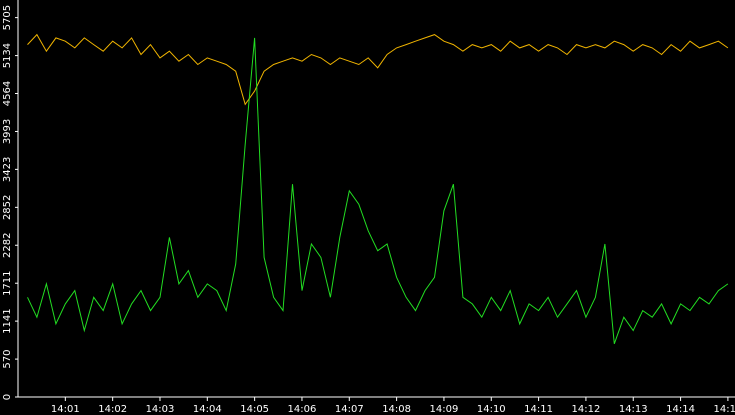  What do you see at coordinates (680, 409) in the screenshot?
I see `x-tick-label: 14:14` at bounding box center [680, 409].